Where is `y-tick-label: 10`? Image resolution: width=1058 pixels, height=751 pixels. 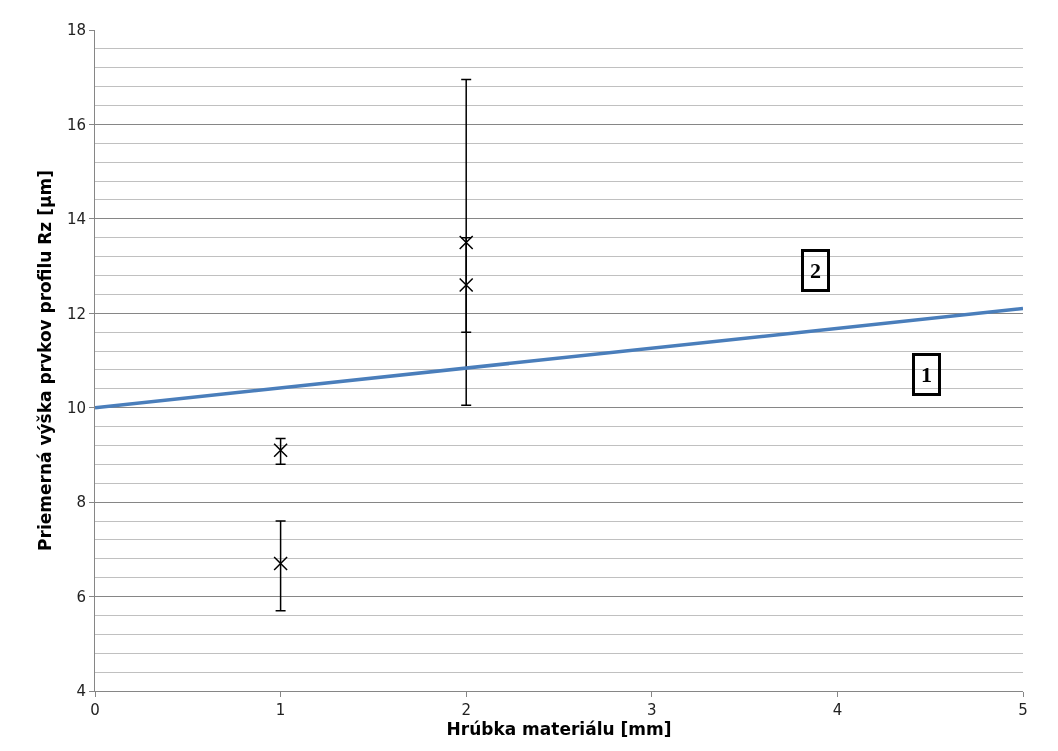 y-tick-label: 10 is located at coordinates (76, 407).